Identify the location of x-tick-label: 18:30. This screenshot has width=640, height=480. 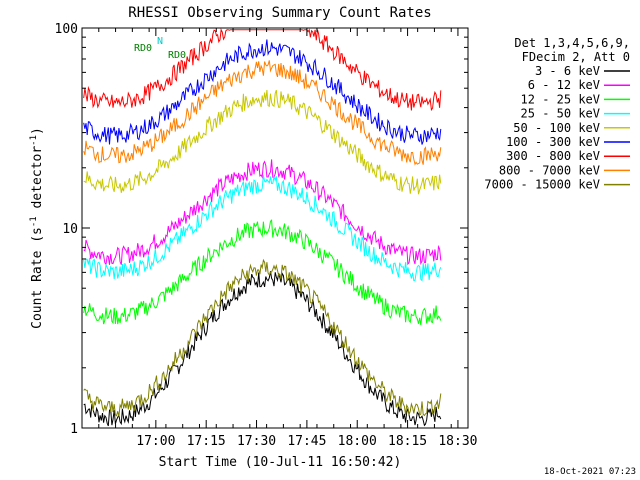
(457, 441).